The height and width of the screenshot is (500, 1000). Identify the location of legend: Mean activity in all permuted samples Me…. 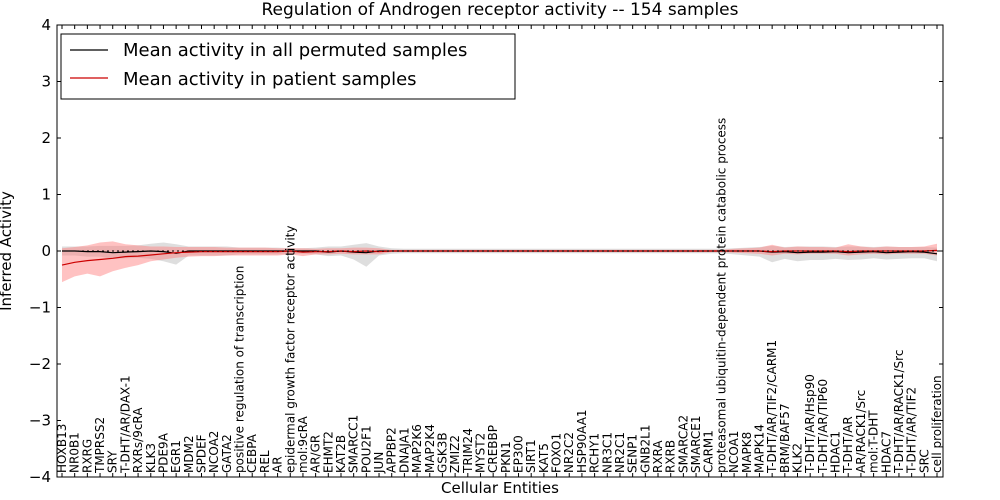
(288, 66).